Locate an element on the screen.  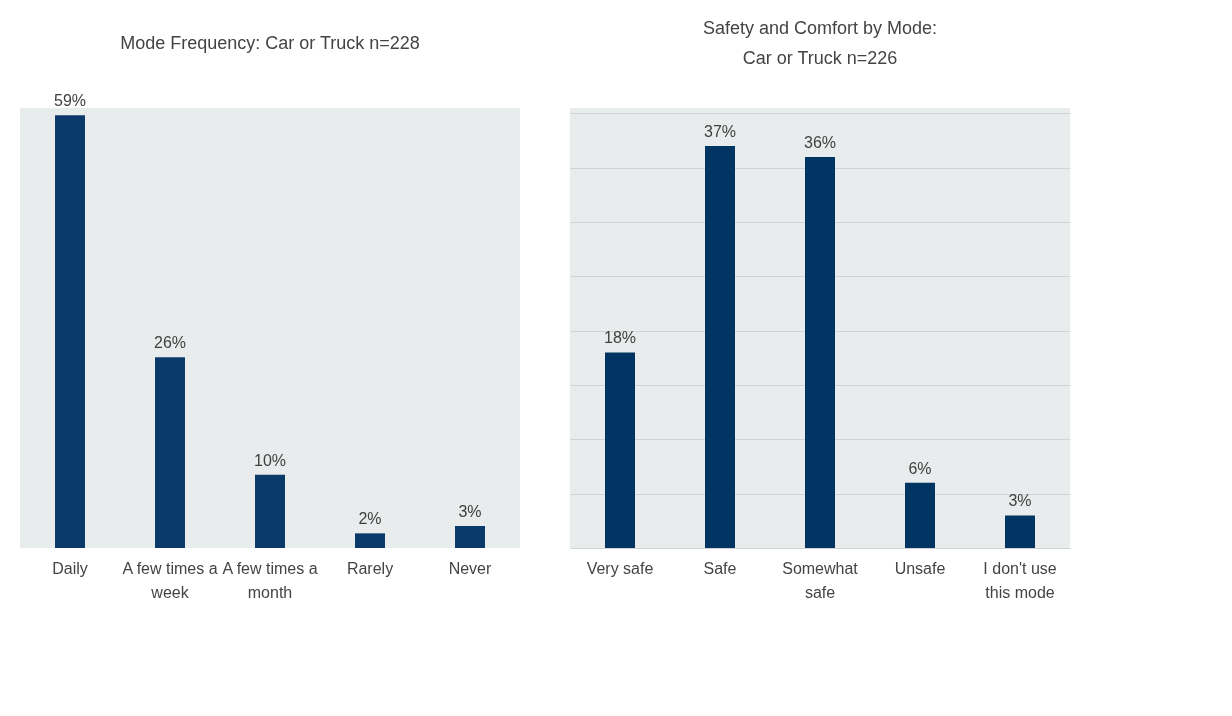
data-label: 59% is located at coordinates (70, 101).